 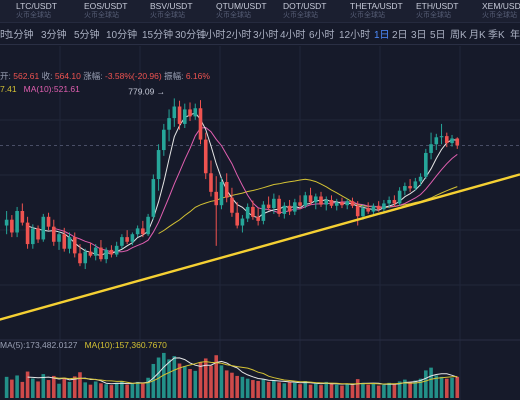 I want to click on vol-ma5-label: MA(5):, so click(x=13, y=345).